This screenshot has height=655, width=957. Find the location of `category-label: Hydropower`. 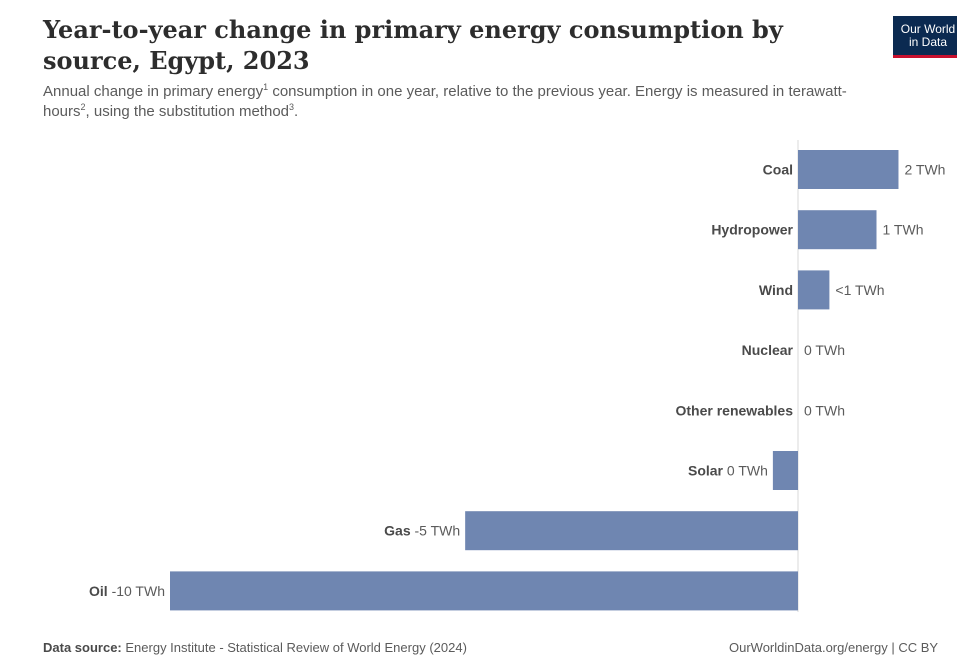

category-label: Hydropower is located at coordinates (752, 230).